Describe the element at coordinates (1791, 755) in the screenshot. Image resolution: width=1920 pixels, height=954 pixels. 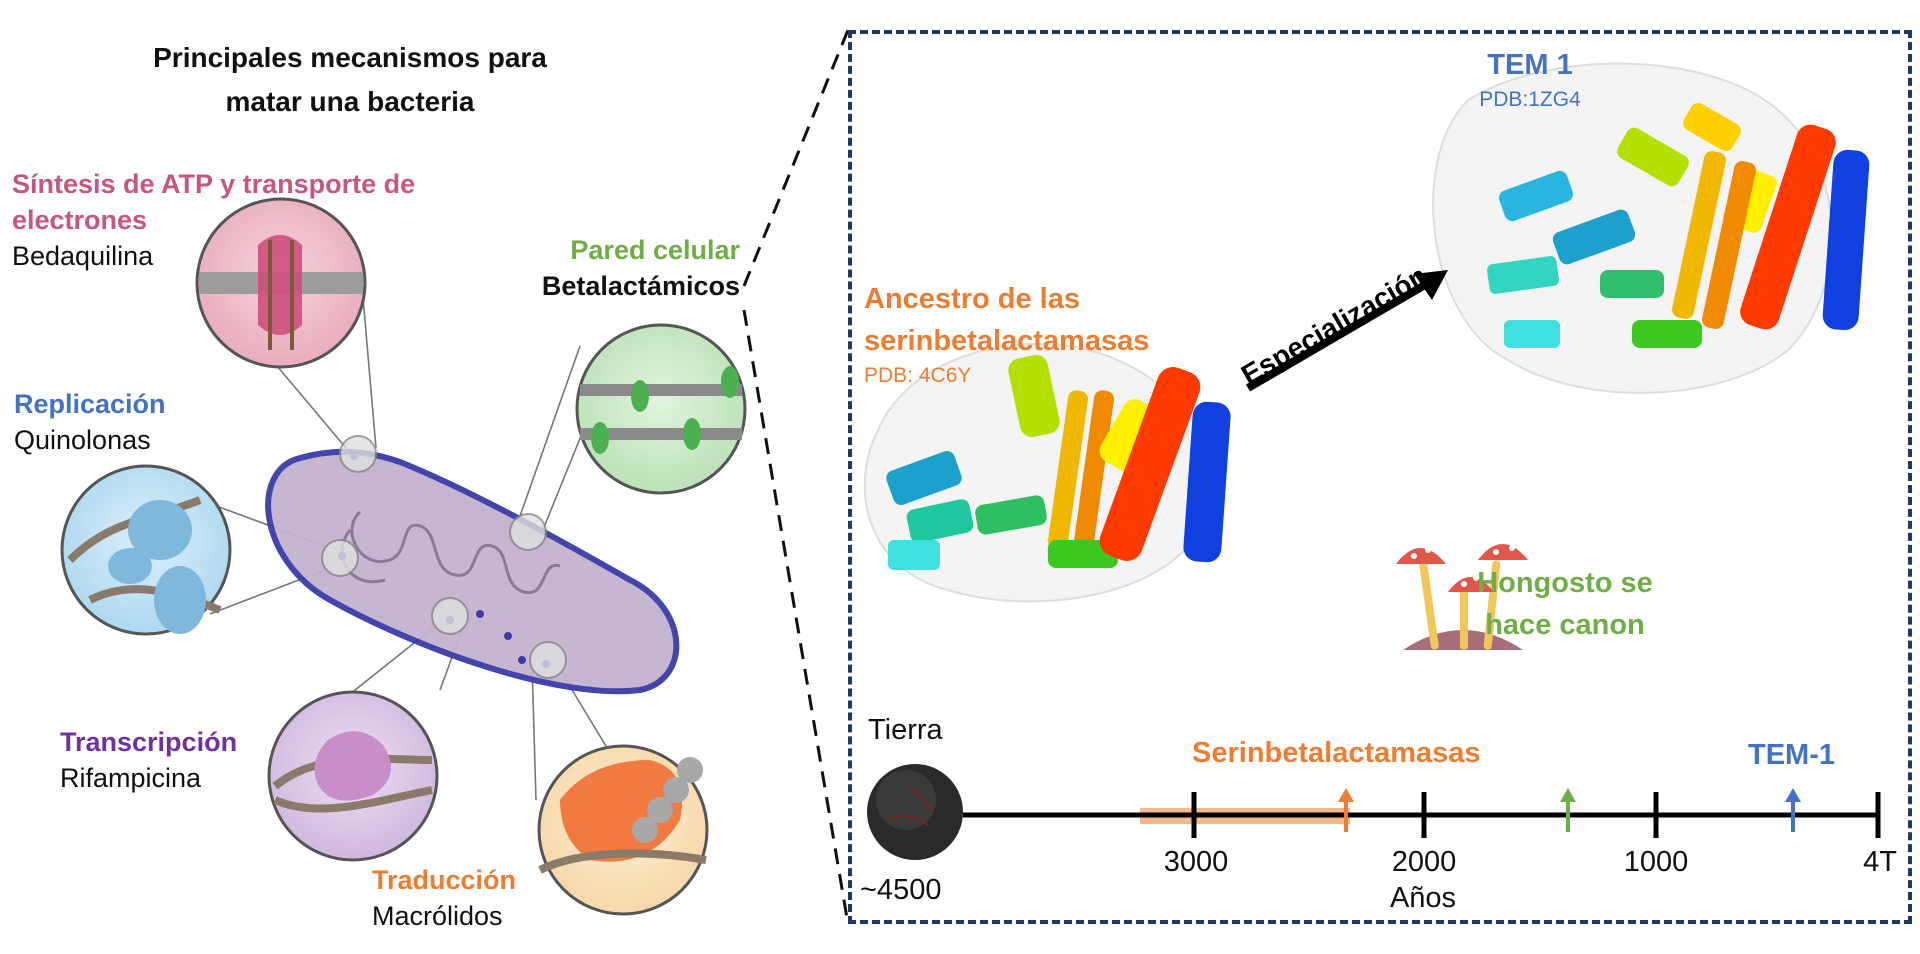
I see `event-tem1: TEM-1` at that location.